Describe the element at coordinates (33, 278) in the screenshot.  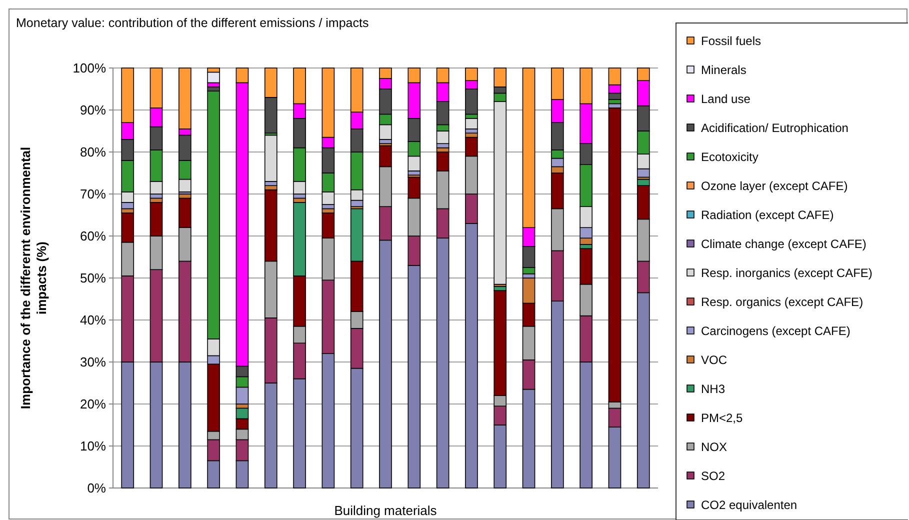
I see `y-axis-title: Importance of the differernt environmental impacts (%)` at that location.